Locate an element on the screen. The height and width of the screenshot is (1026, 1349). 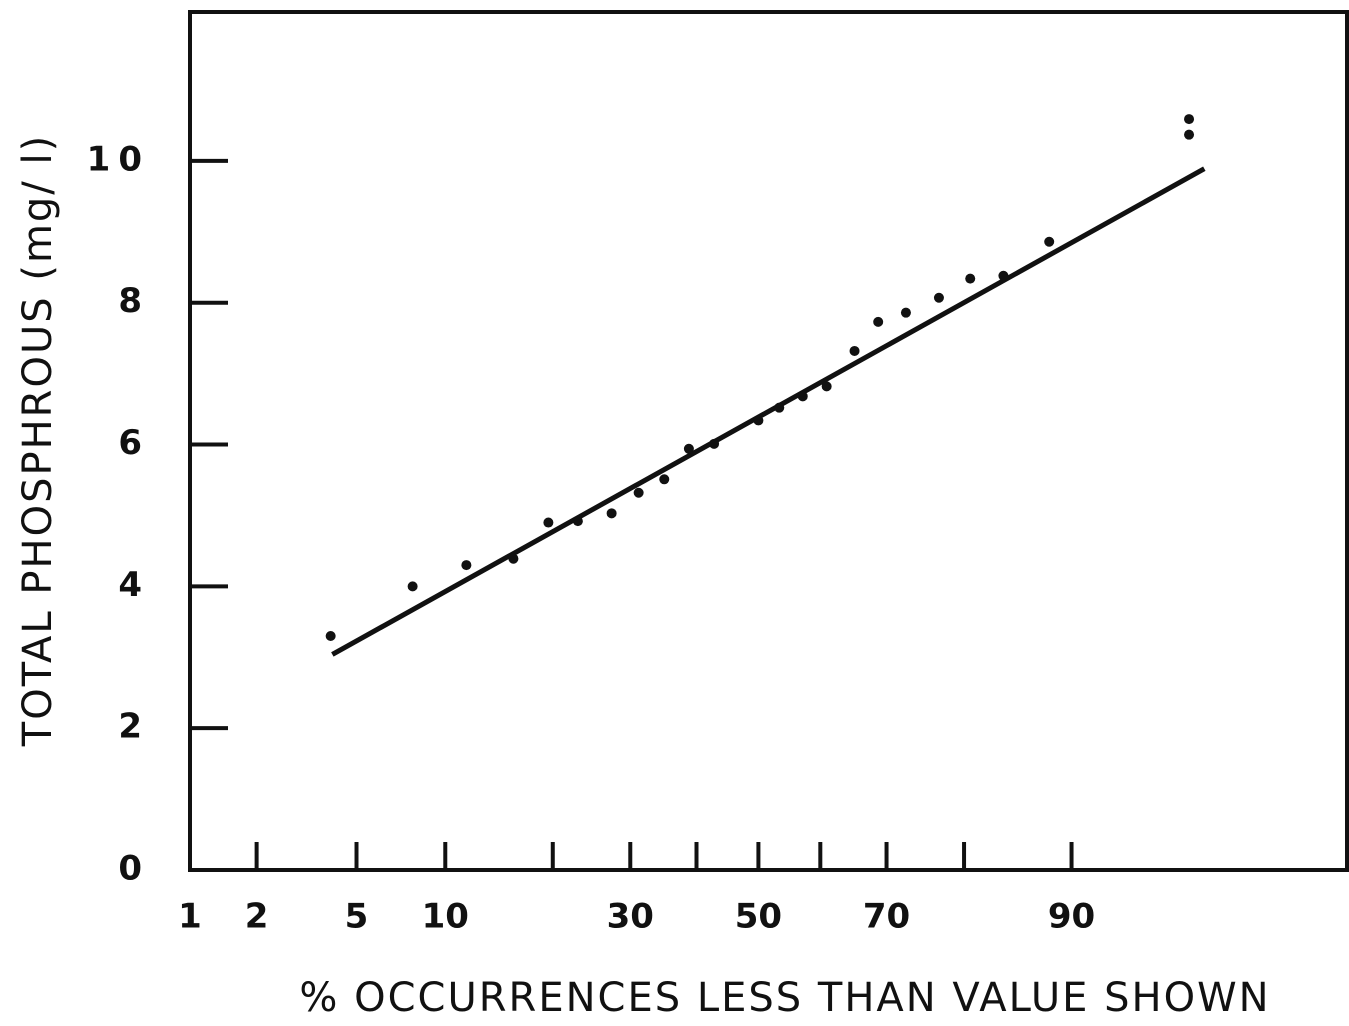
x-tick-label: 50 is located at coordinates (758, 917).